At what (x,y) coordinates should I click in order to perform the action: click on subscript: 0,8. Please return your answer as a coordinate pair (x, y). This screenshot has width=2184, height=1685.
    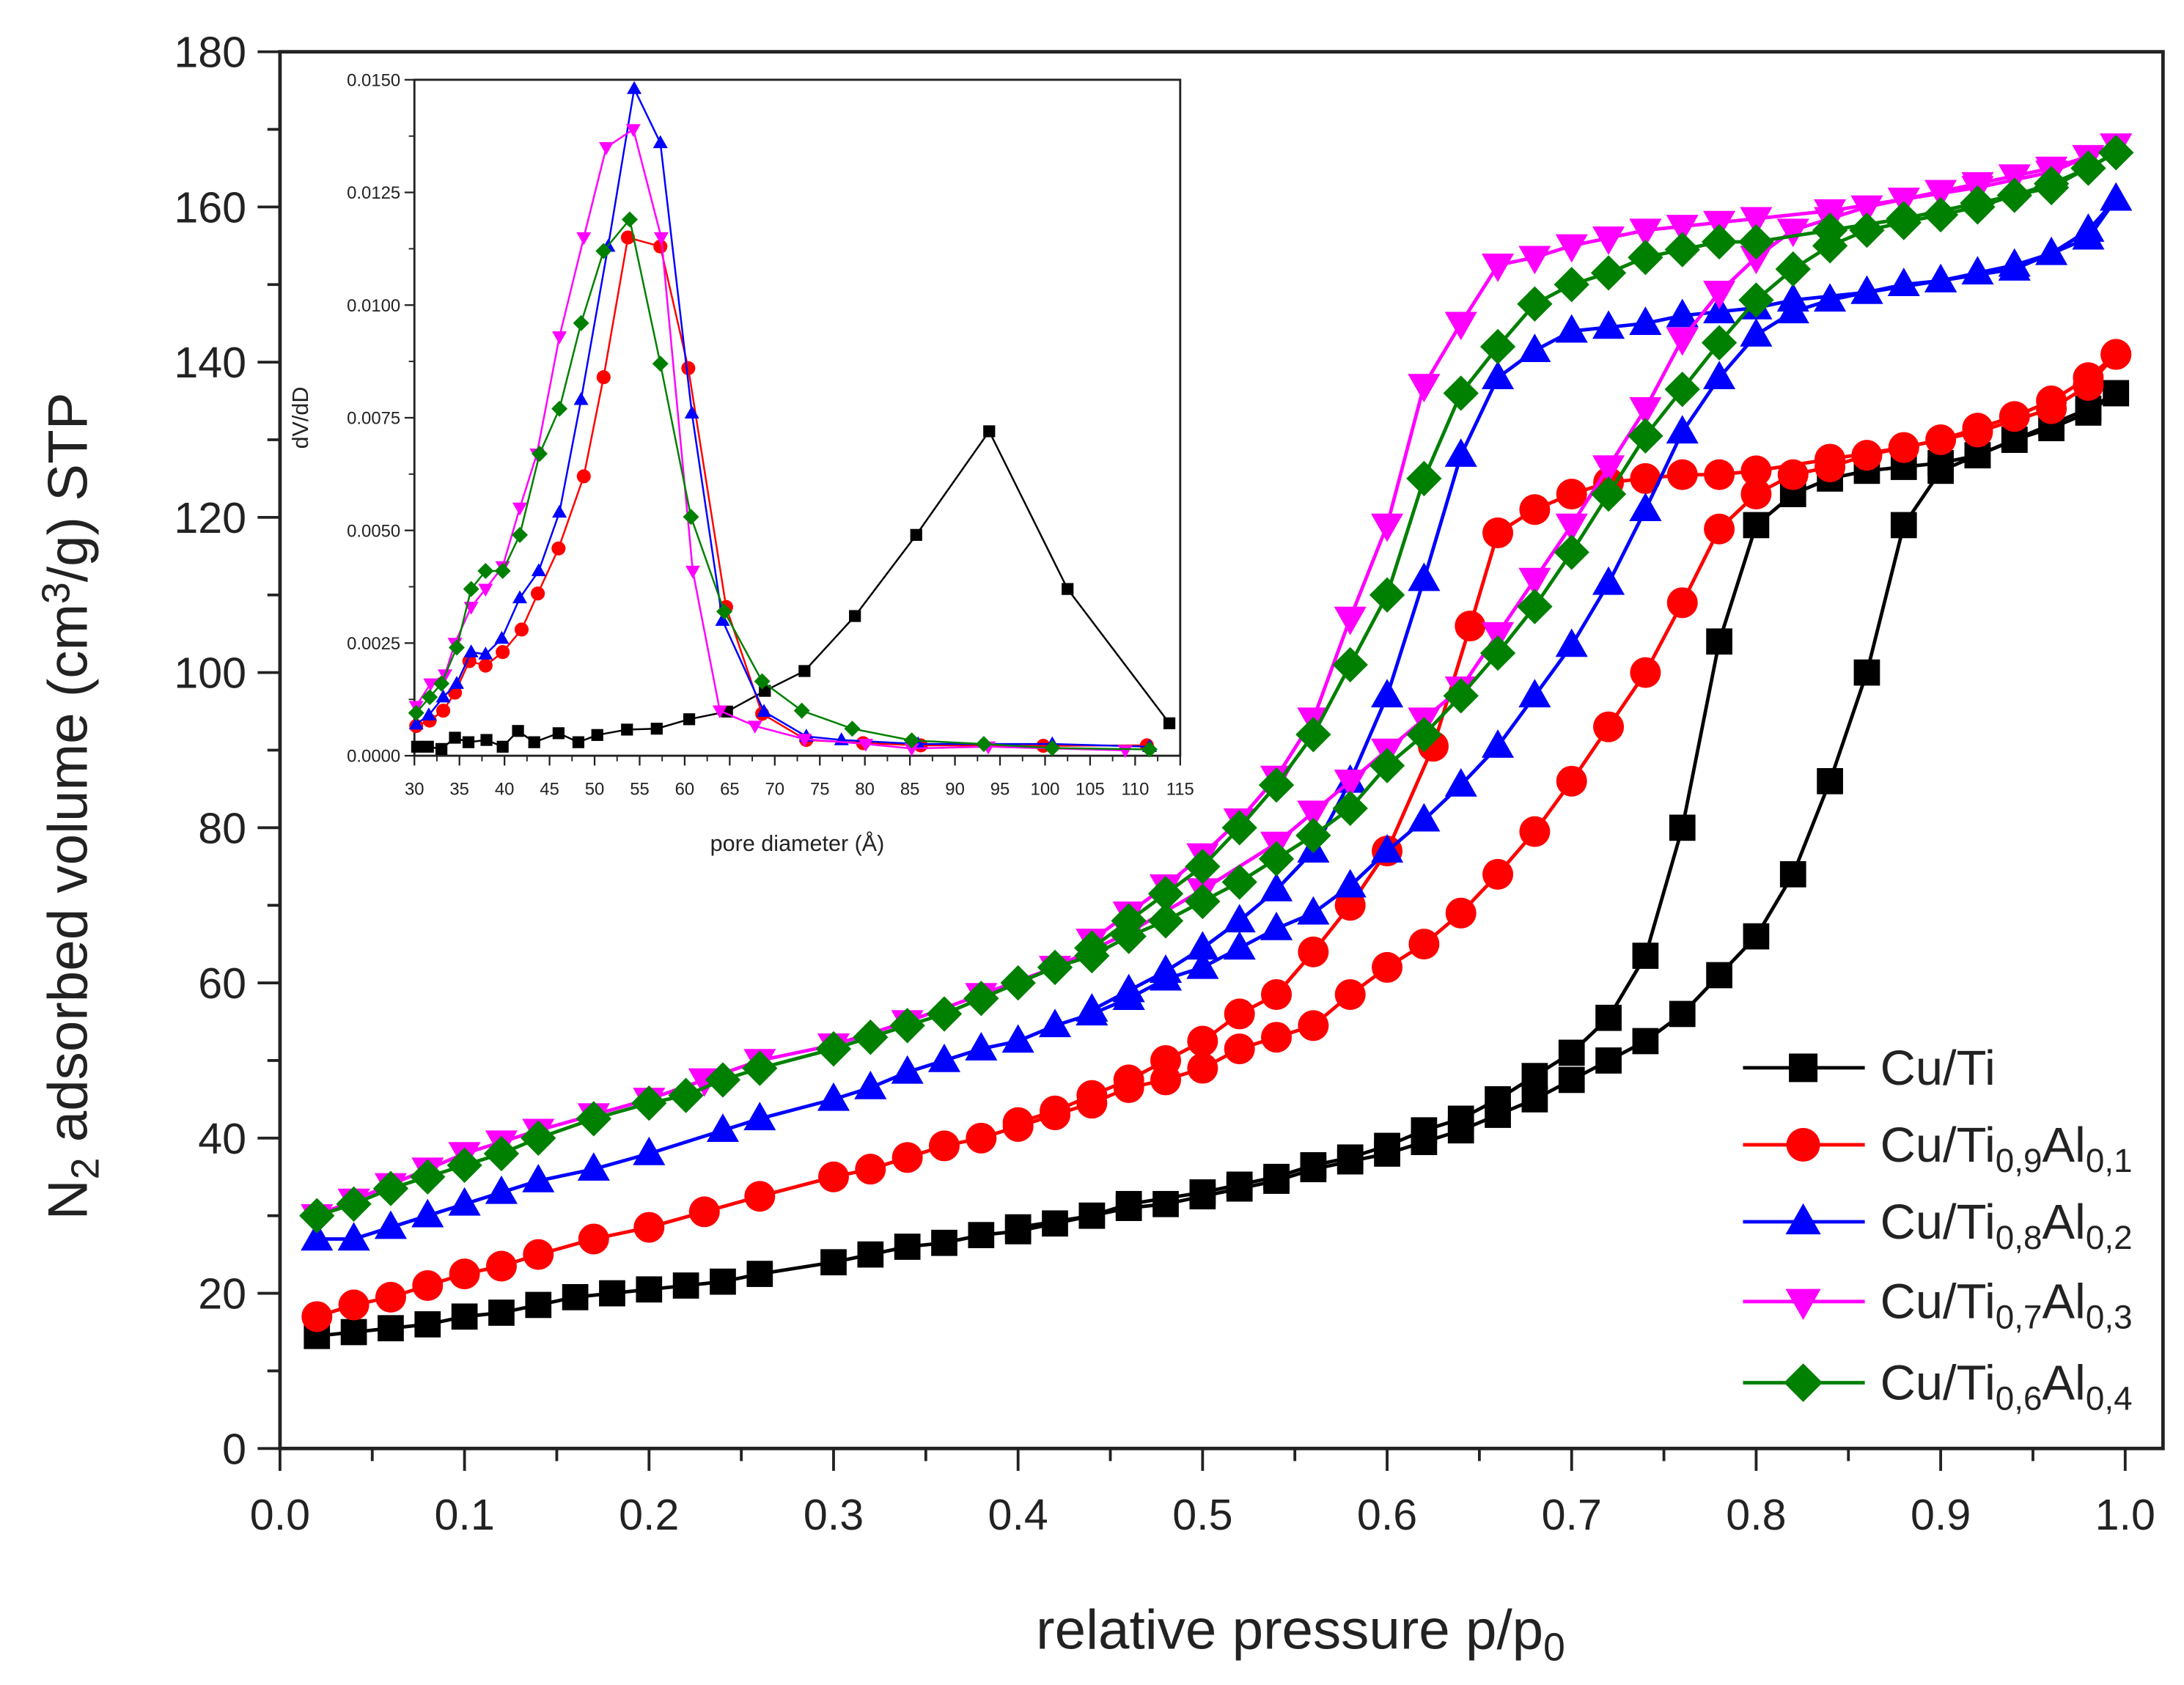
    Looking at the image, I should click on (2019, 1237).